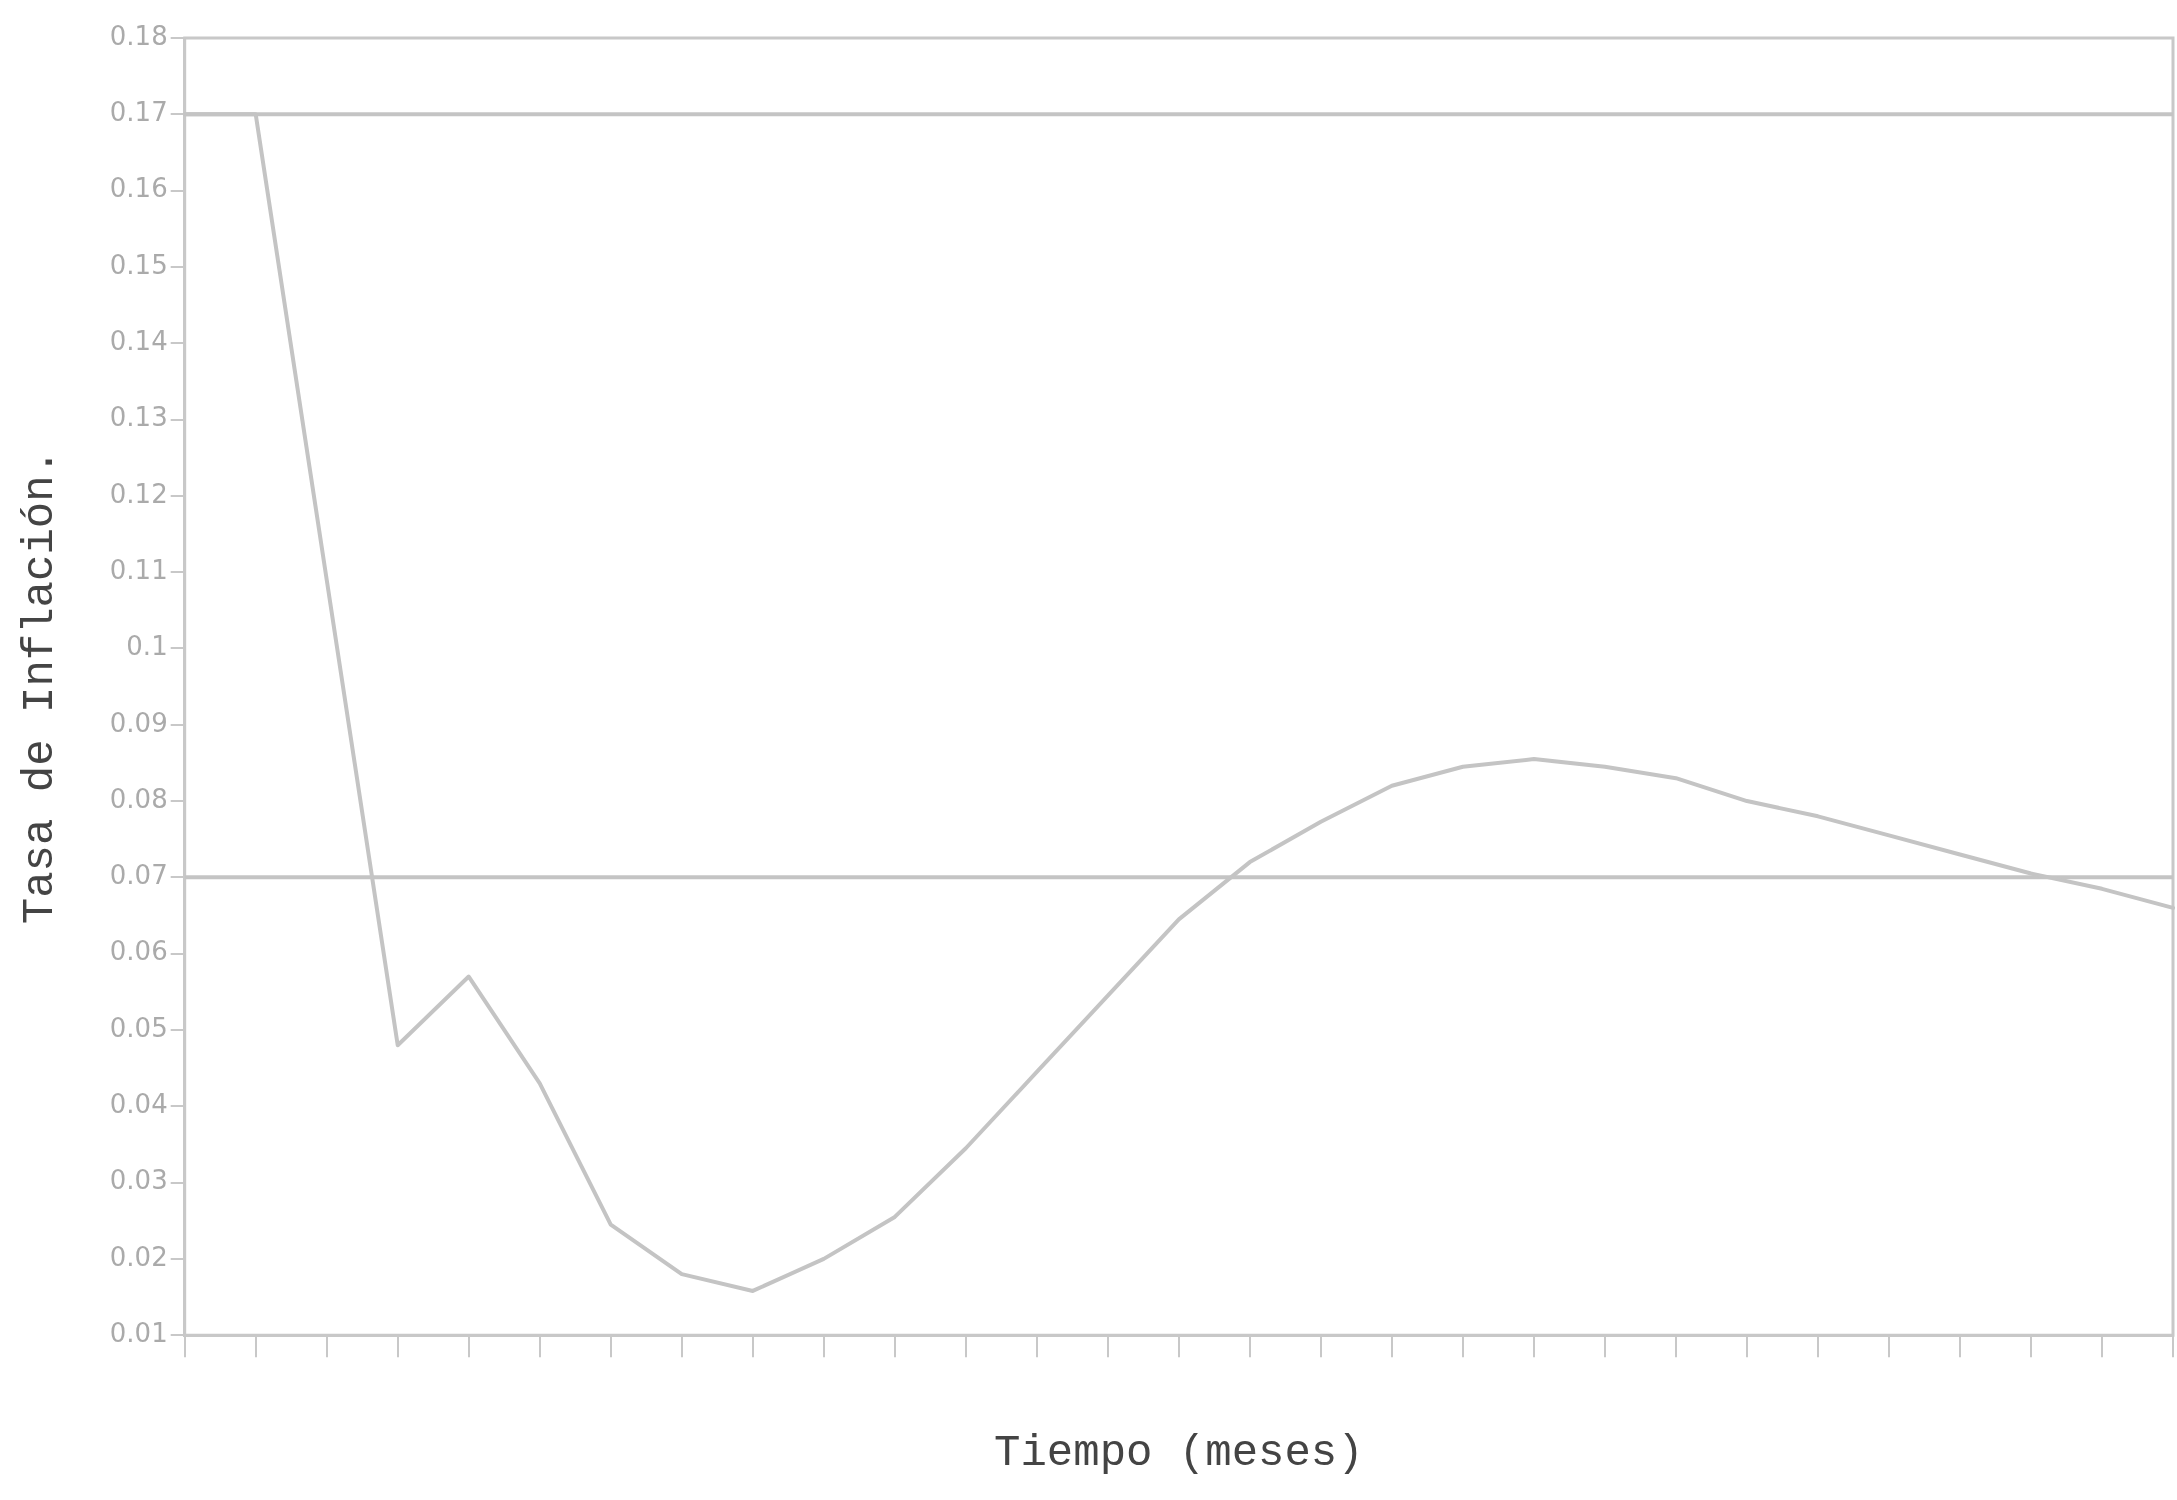 This screenshot has height=1500, width=2177. Describe the element at coordinates (138, 188) in the screenshot. I see `y-tick-label: 0.16` at that location.